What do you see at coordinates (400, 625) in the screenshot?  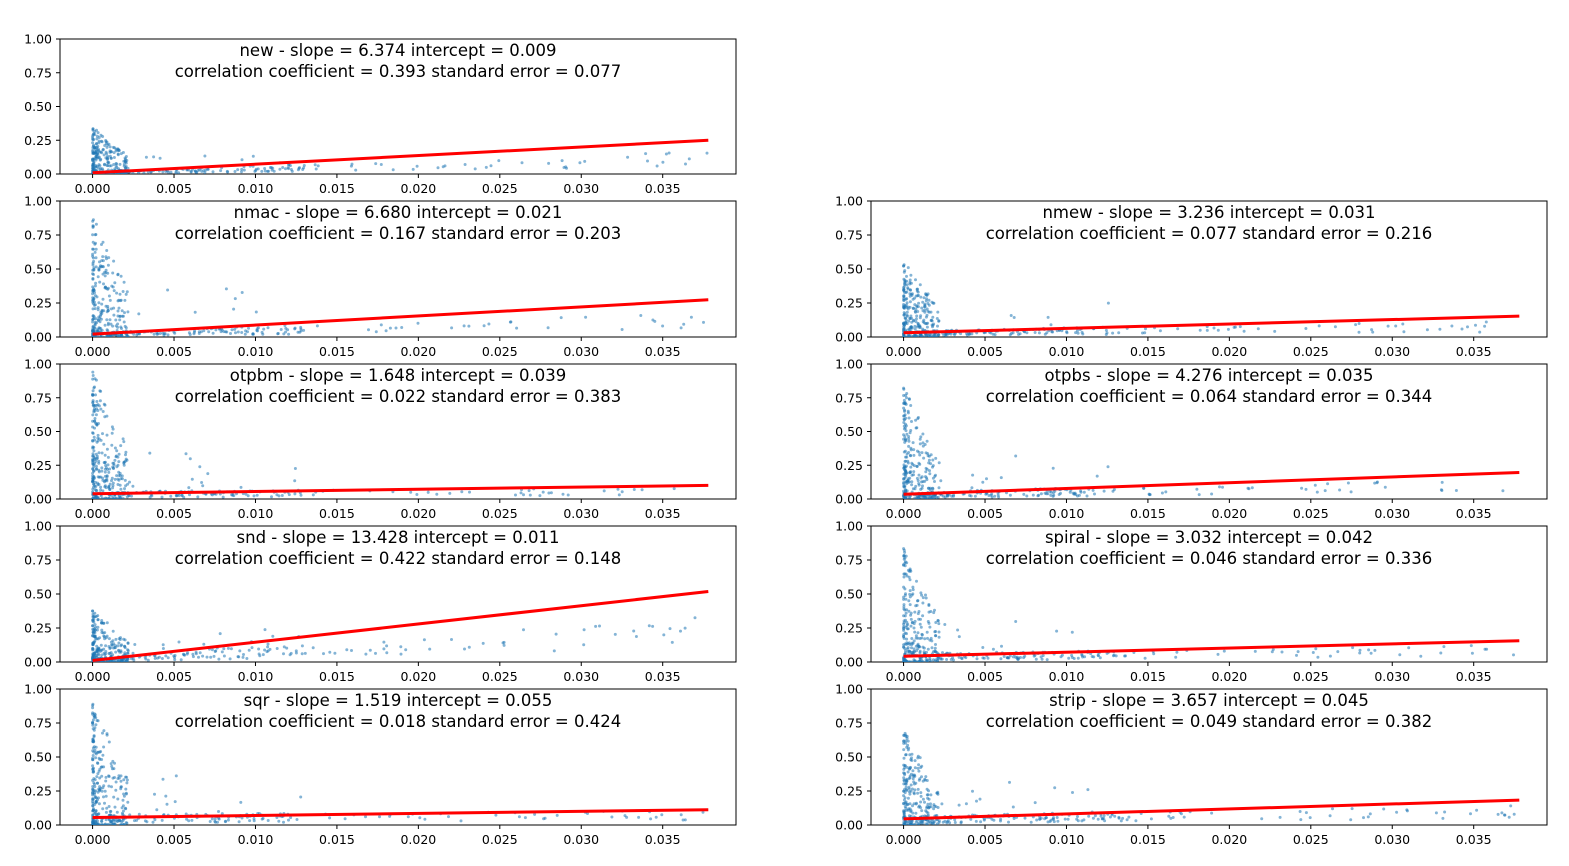 I see `plot-area` at bounding box center [400, 625].